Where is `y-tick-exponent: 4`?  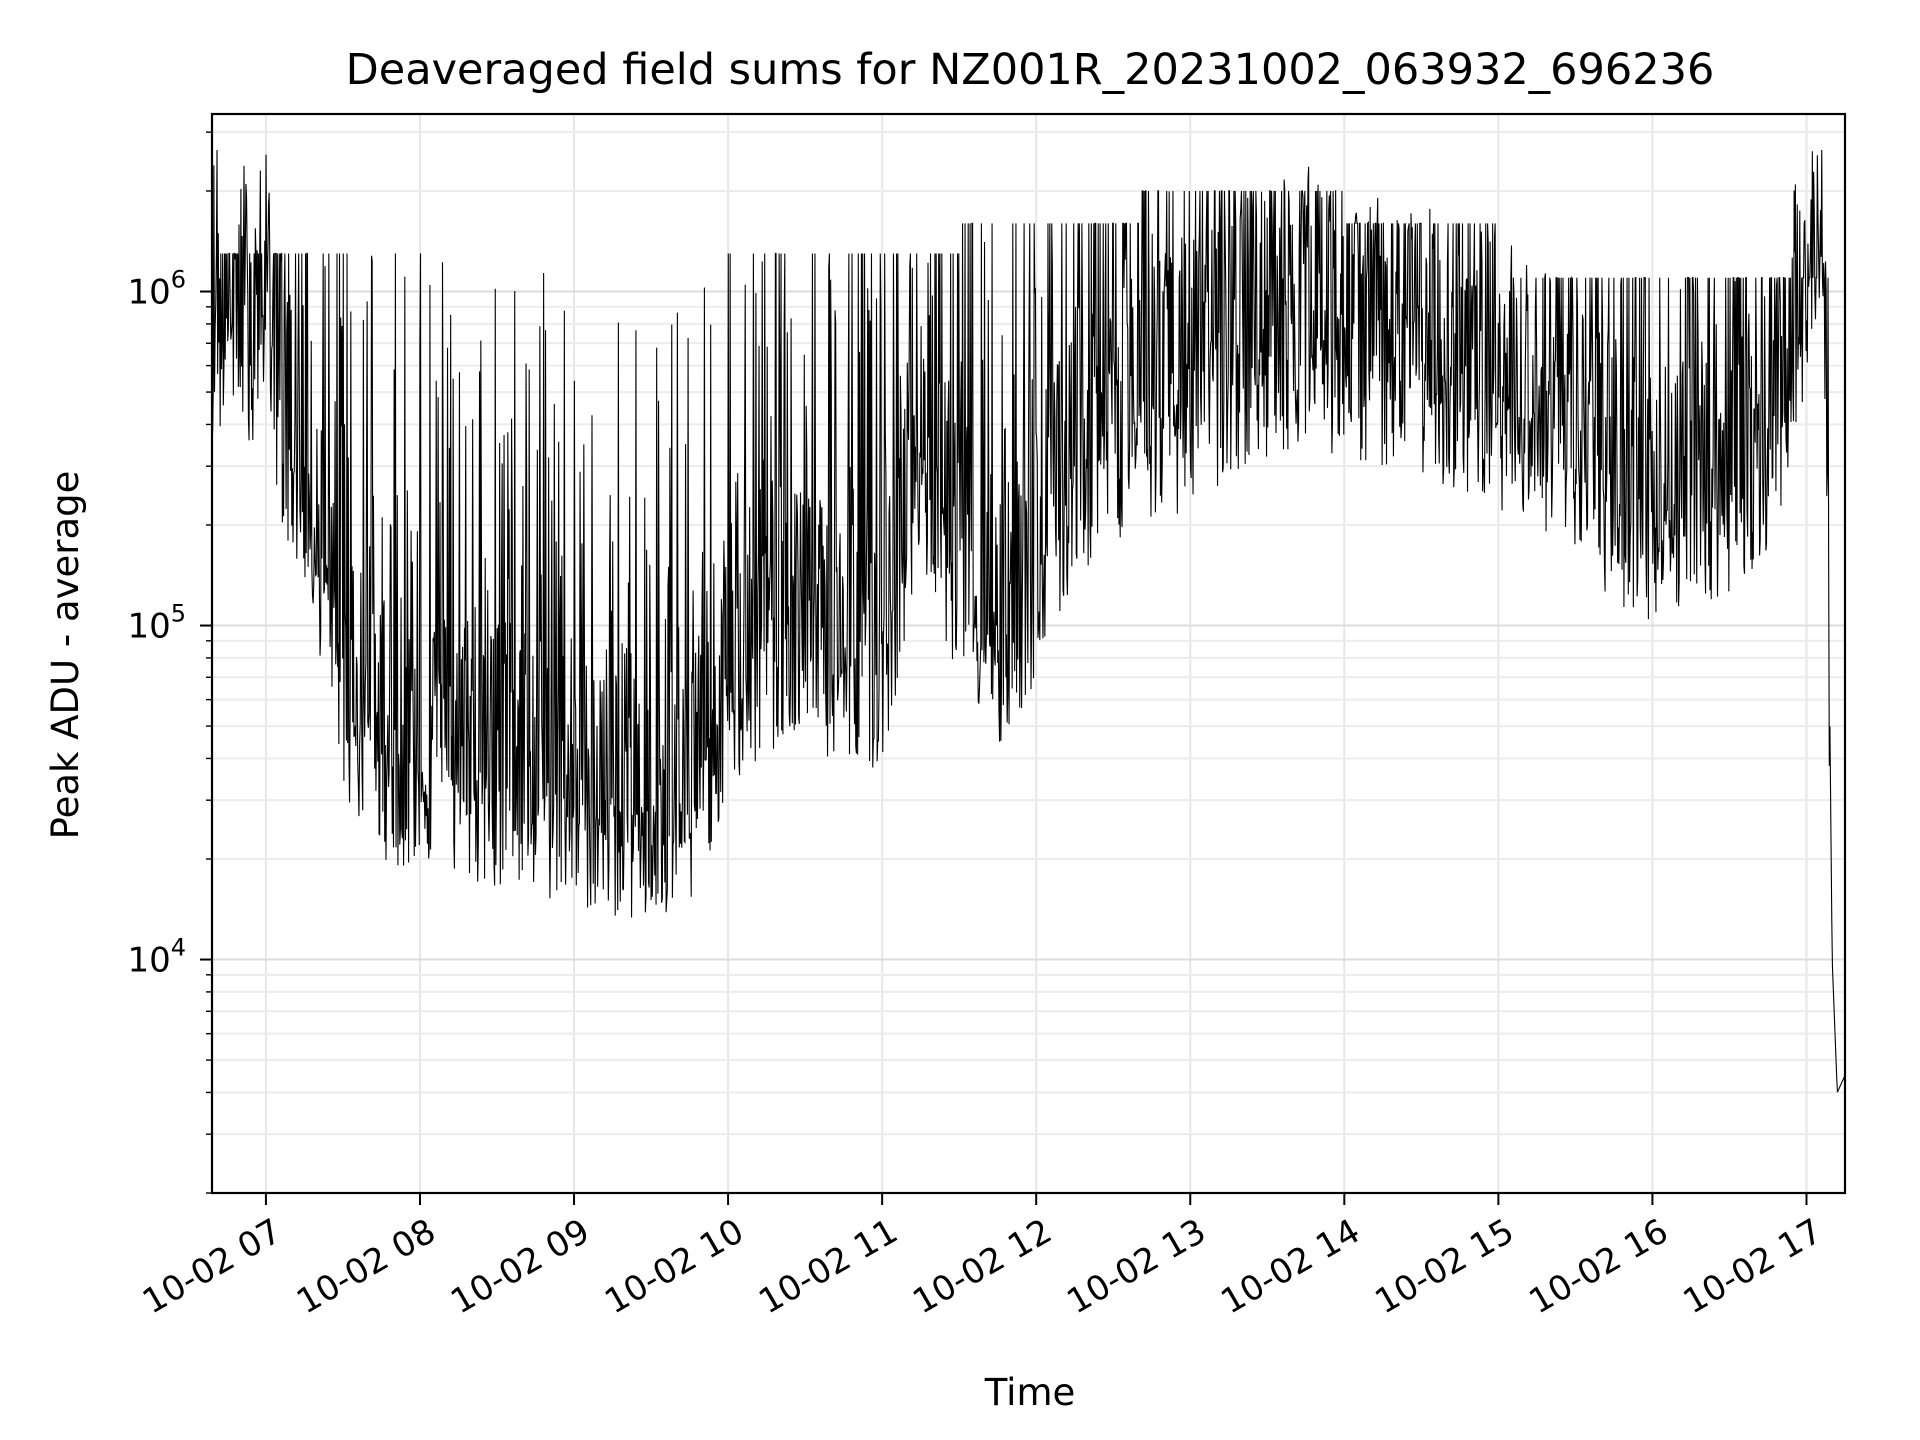 y-tick-exponent: 4 is located at coordinates (178, 948).